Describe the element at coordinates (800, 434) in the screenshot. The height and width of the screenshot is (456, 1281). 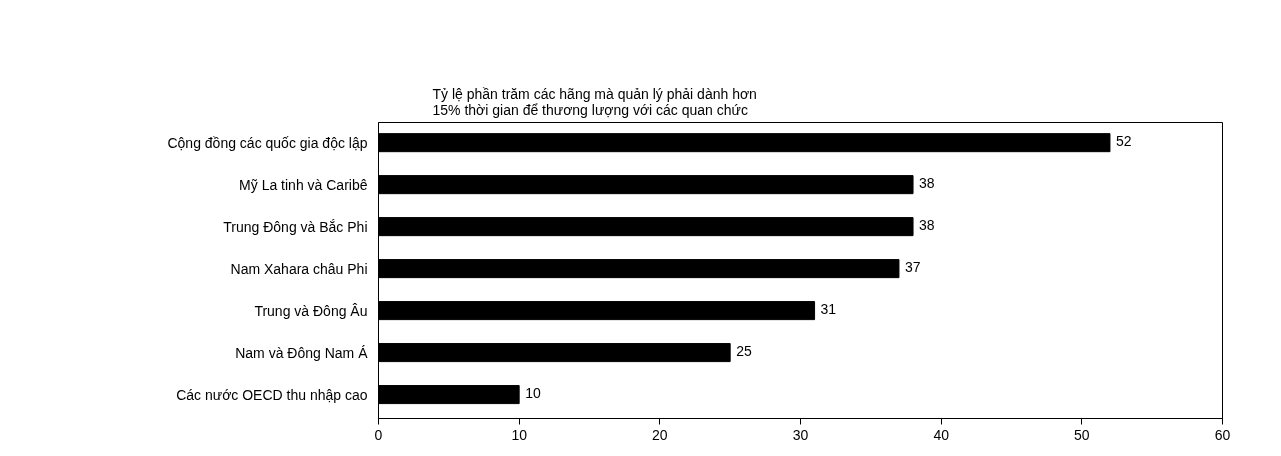
I see `x-tick-label: 30` at that location.